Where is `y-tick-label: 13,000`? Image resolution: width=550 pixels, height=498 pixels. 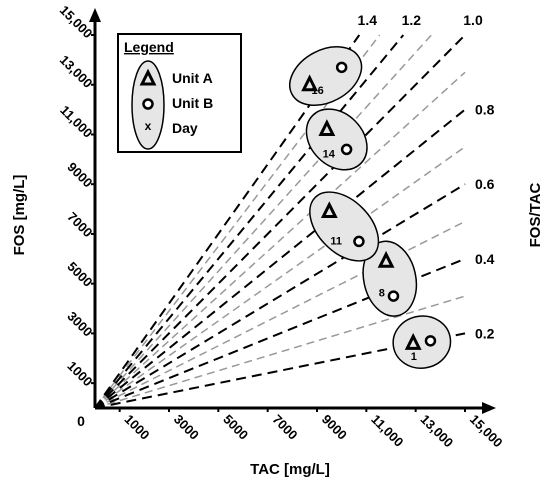 y-tick-label: 13,000 is located at coordinates (76, 71).